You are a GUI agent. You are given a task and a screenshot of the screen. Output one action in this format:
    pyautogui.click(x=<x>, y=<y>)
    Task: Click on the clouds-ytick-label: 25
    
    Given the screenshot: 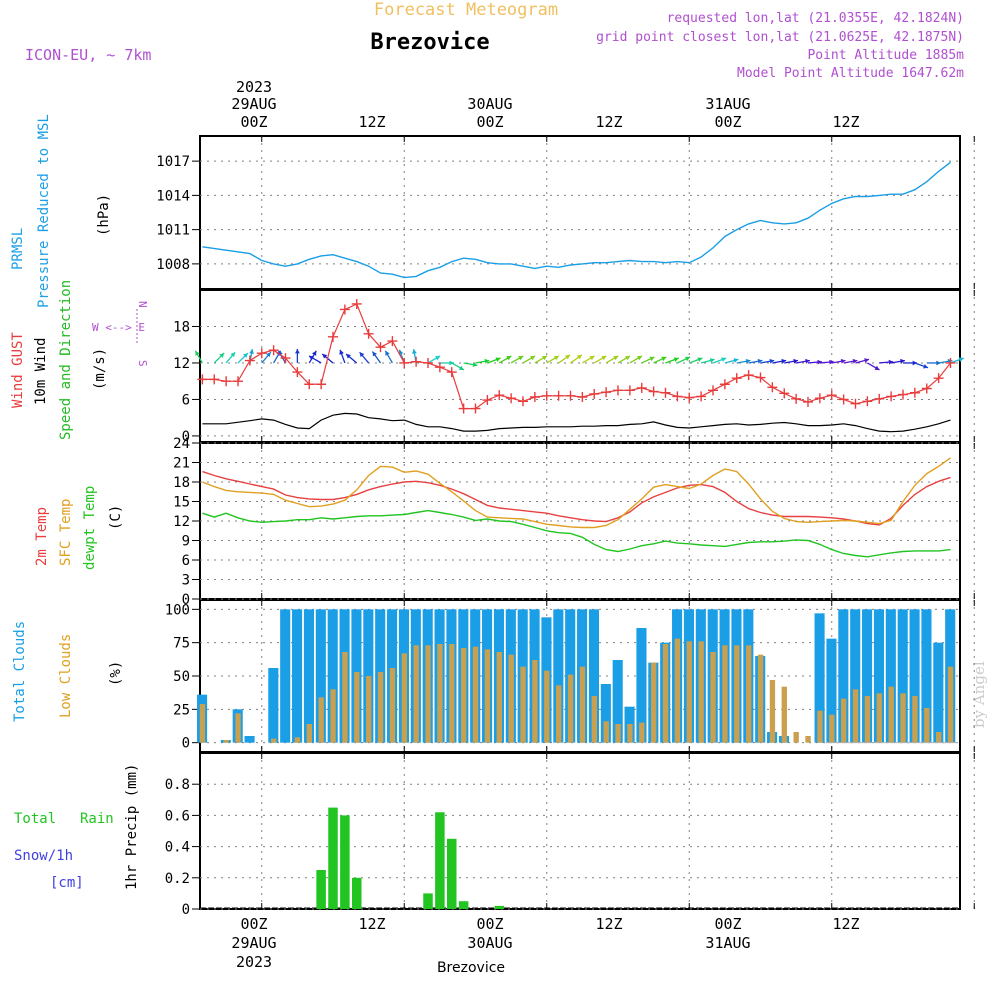 What is the action you would take?
    pyautogui.click(x=181, y=710)
    